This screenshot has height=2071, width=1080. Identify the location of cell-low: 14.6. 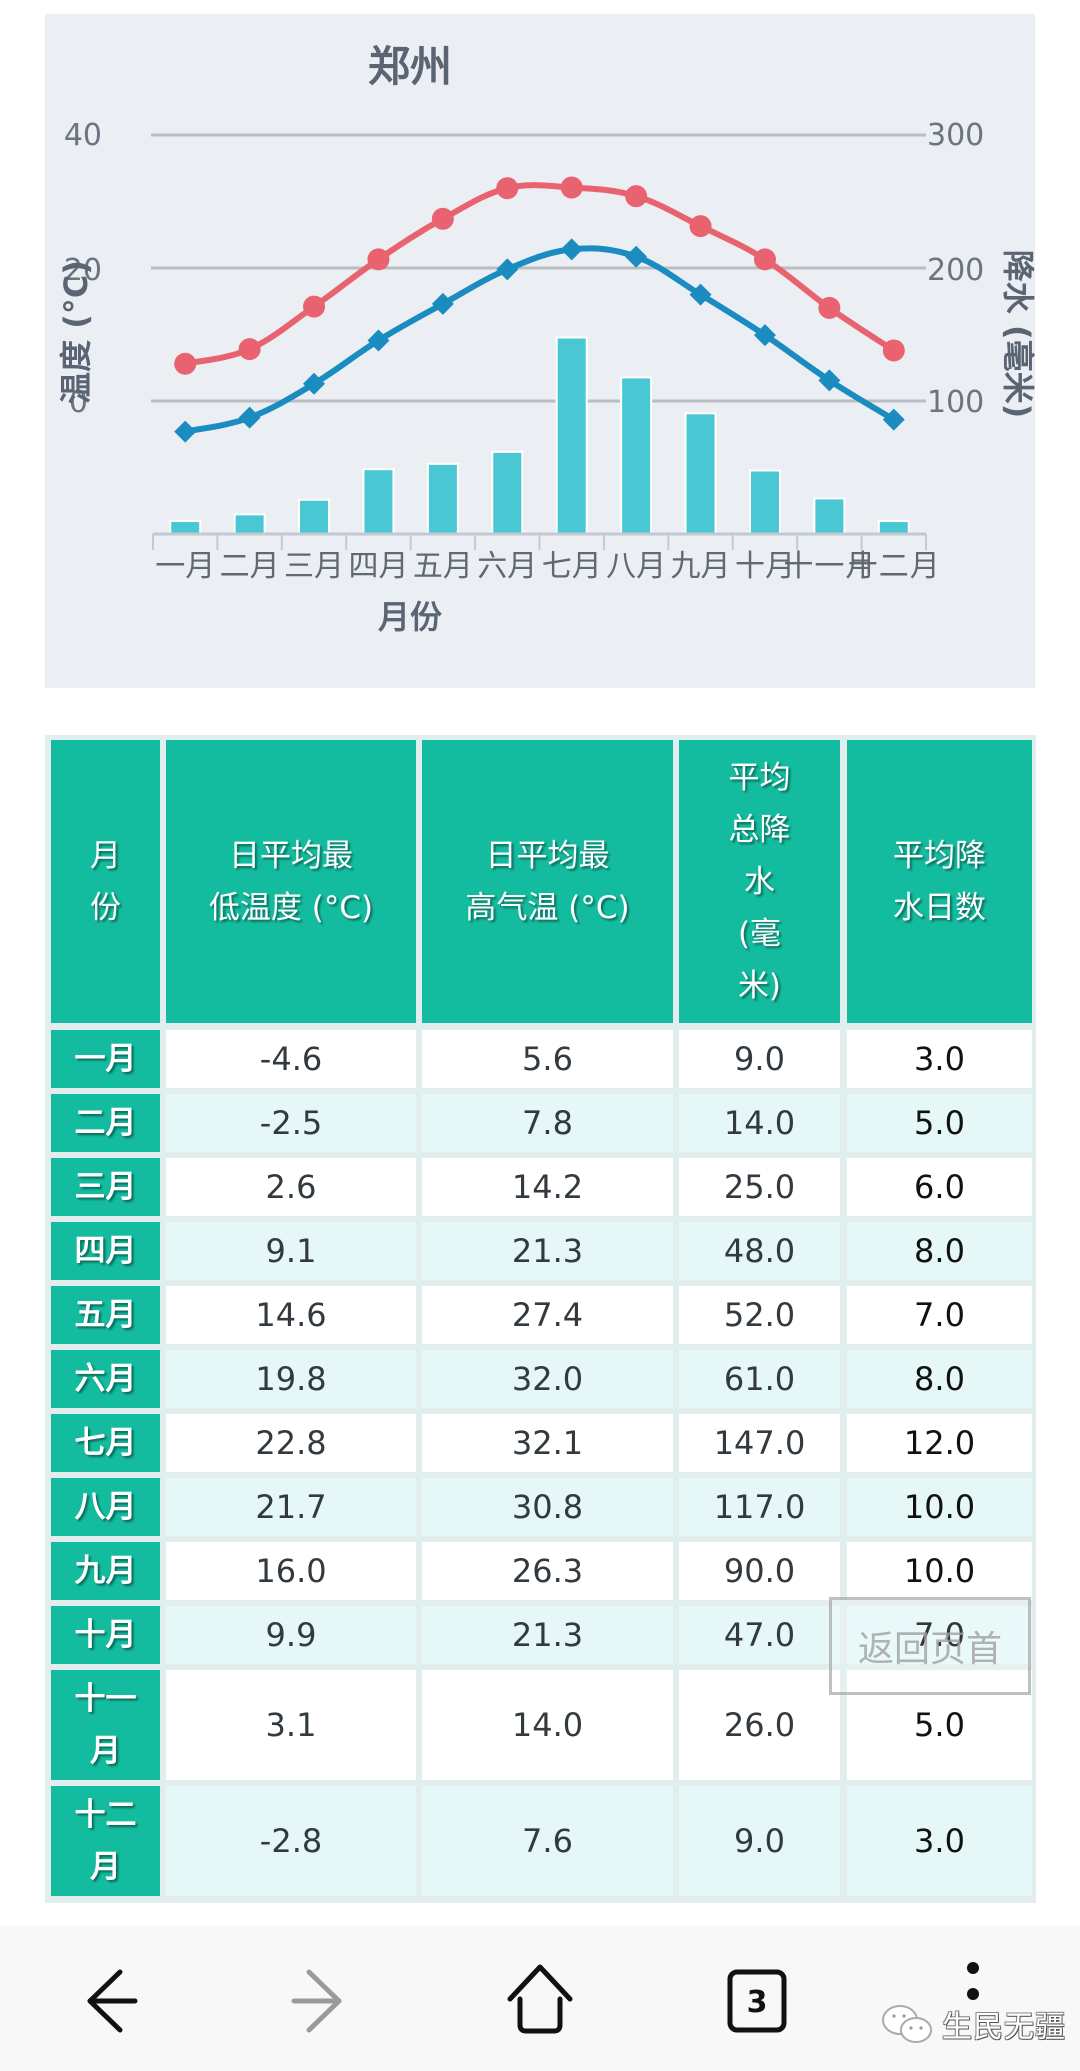
(291, 1315).